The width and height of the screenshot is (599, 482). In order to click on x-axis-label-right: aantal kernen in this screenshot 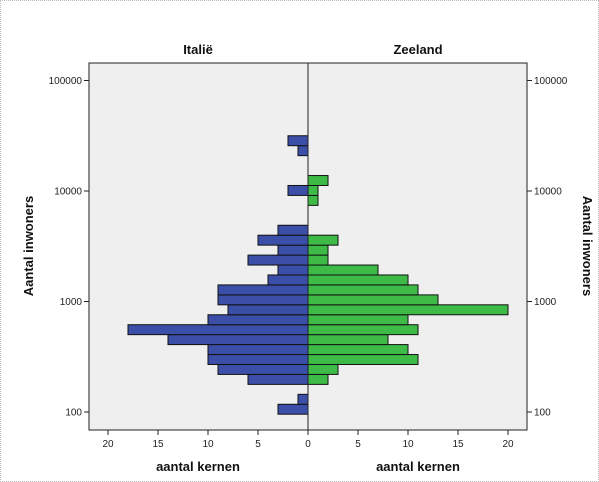, I will do `click(418, 466)`.